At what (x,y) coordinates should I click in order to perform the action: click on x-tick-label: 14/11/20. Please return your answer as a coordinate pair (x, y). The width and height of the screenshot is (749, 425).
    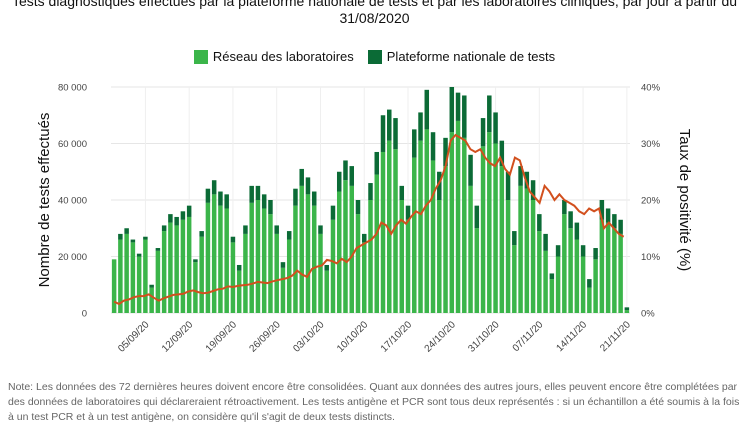
    Looking at the image, I should click on (571, 336).